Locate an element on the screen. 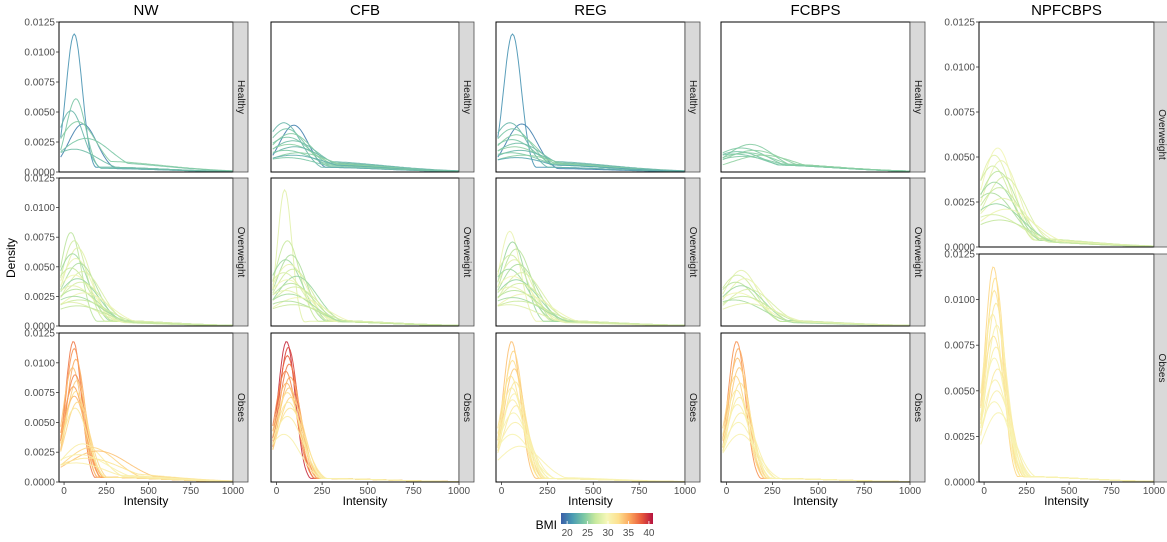 The height and width of the screenshot is (542, 1167). panel-fcbps-overweight: Overweight is located at coordinates (823, 252).